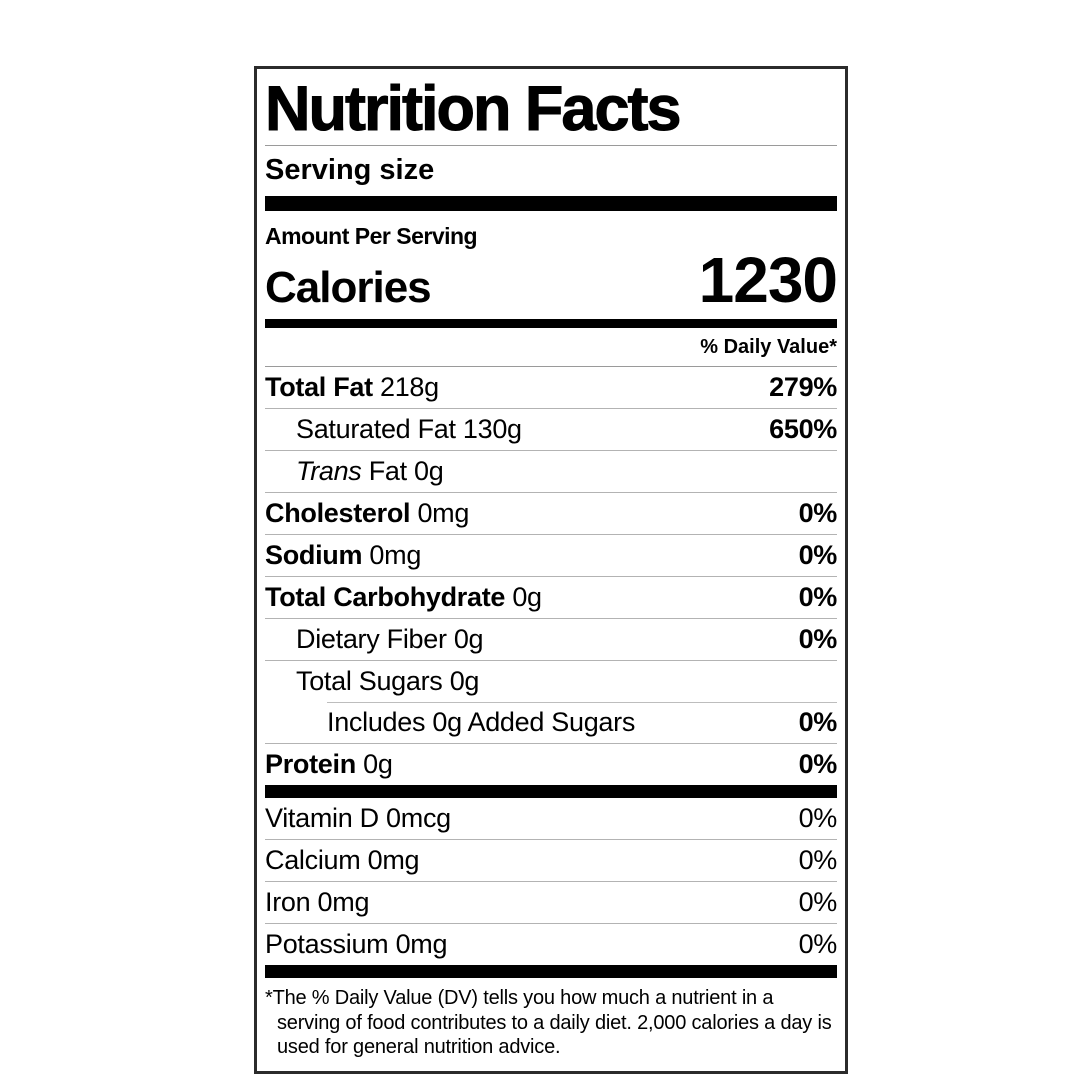 The image size is (1080, 1080). Describe the element at coordinates (371, 236) in the screenshot. I see `amount-per-serving-label: Amount Per Serving` at that location.